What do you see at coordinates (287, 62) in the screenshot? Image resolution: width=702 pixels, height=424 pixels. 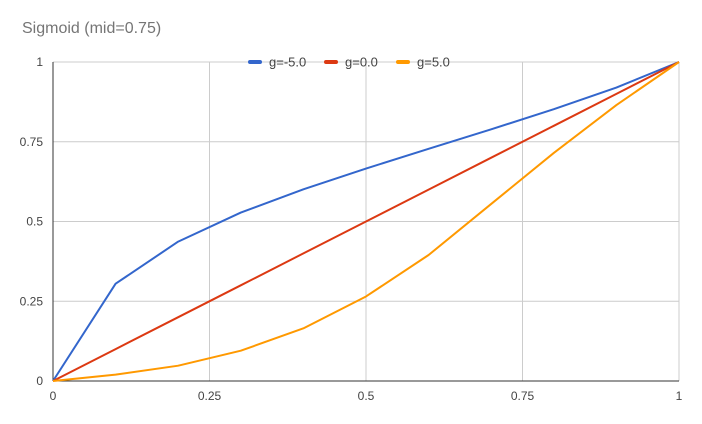 I see `legend-label: g=-5.0` at bounding box center [287, 62].